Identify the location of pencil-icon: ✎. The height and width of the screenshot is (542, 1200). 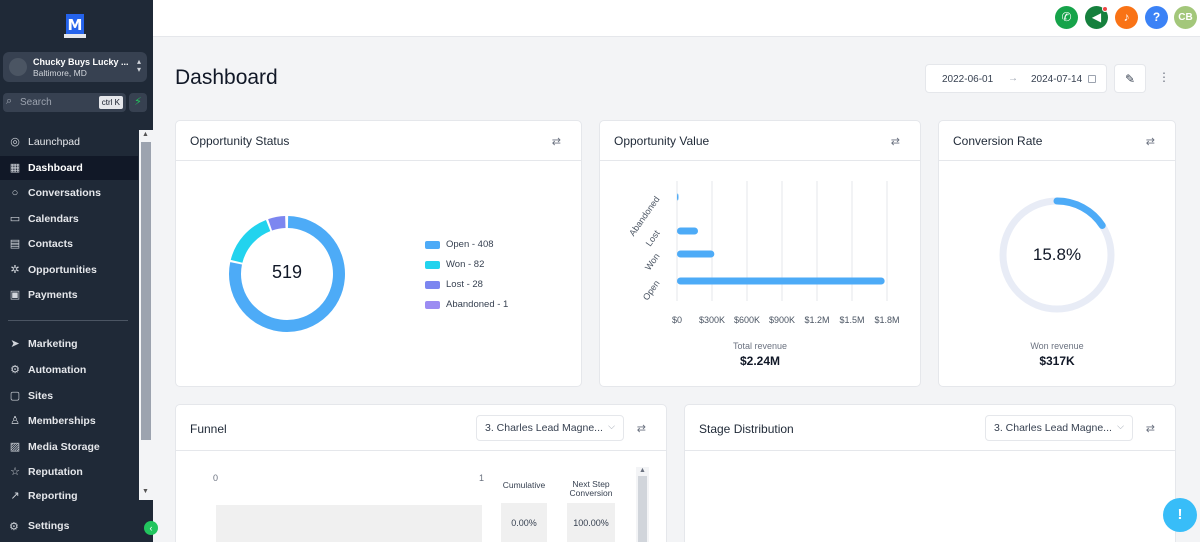
(1130, 79).